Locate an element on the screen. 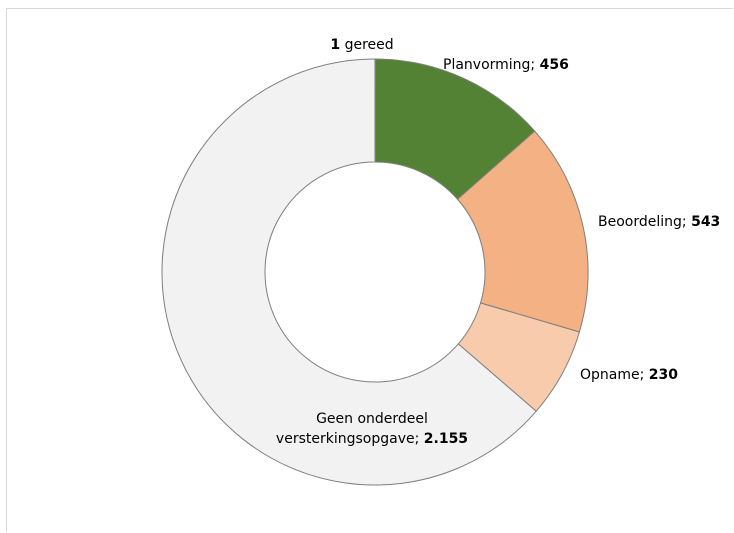 Image resolution: width=734 pixels, height=533 pixels. label-gereed-text: gereed is located at coordinates (369, 45).